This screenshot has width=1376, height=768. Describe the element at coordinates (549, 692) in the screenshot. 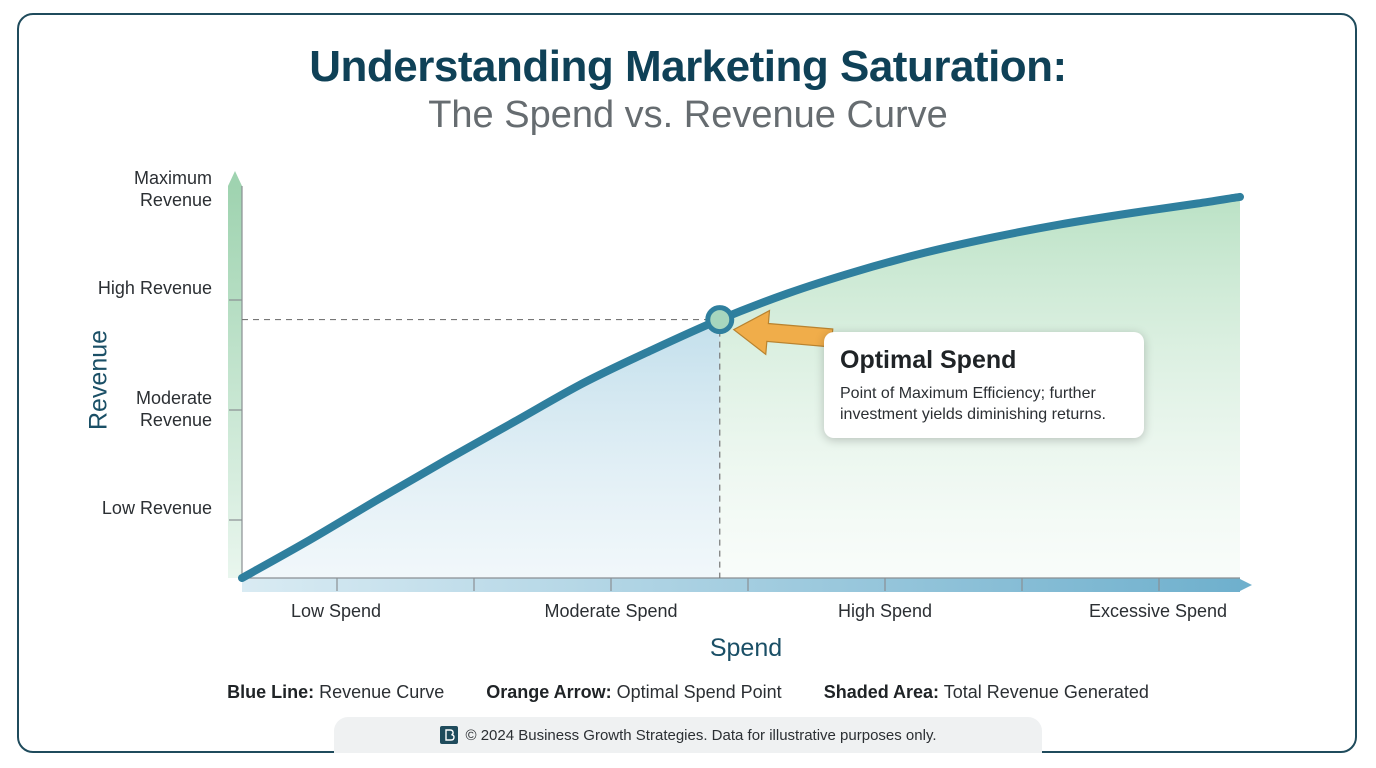

I see `legend-key: Orange Arrow:` at that location.